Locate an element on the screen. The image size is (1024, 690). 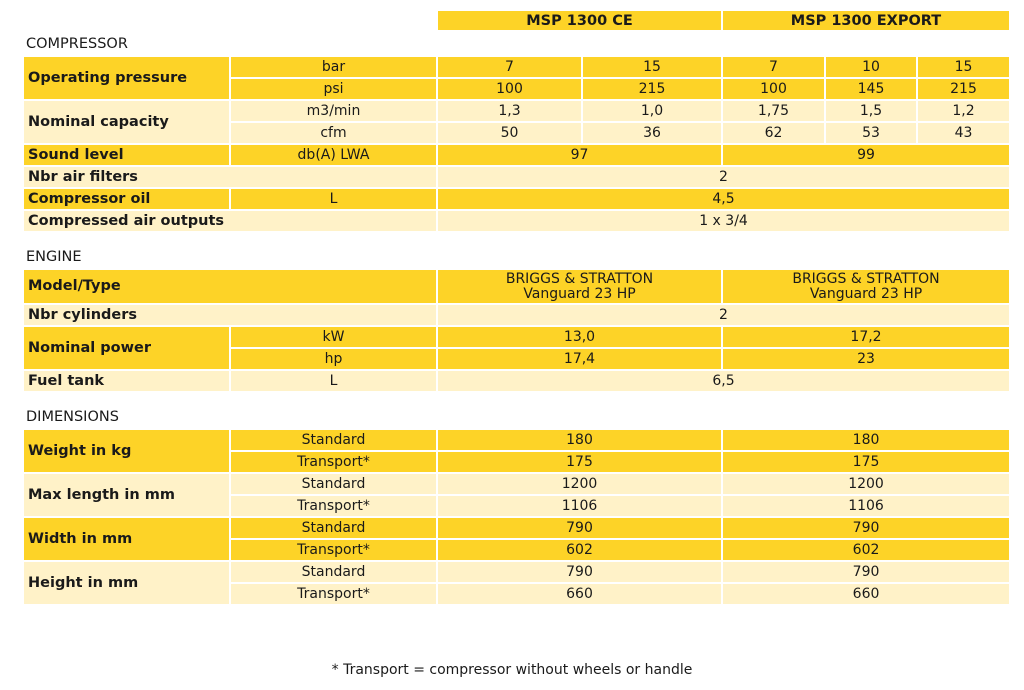
table-cell: BRIGGS & STRATTON Vanguard 23 HP is located at coordinates (579, 286).